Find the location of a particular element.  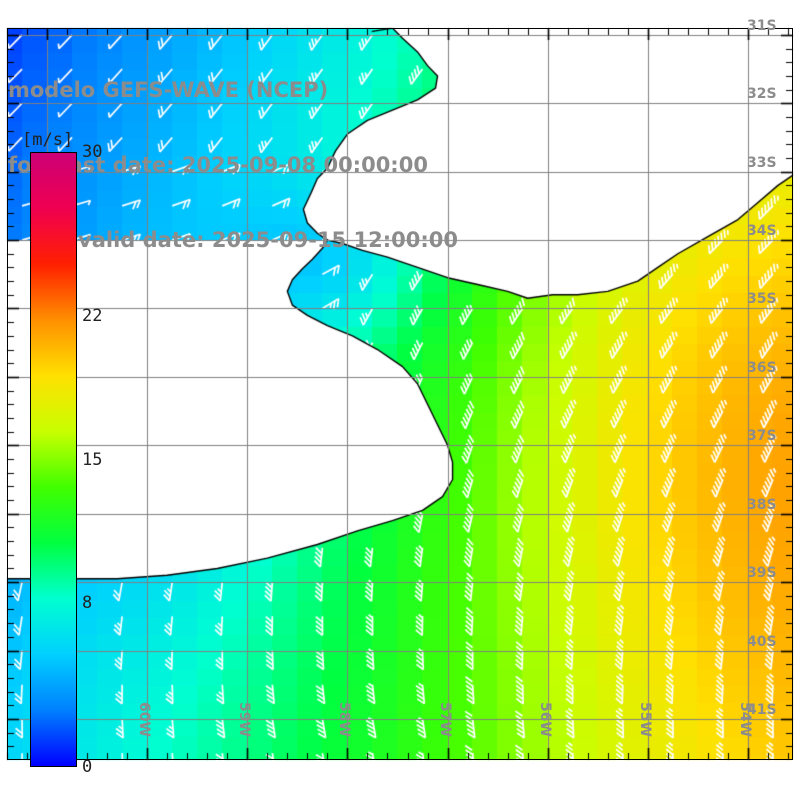

longitude-label-59W: 59W is located at coordinates (244, 719).